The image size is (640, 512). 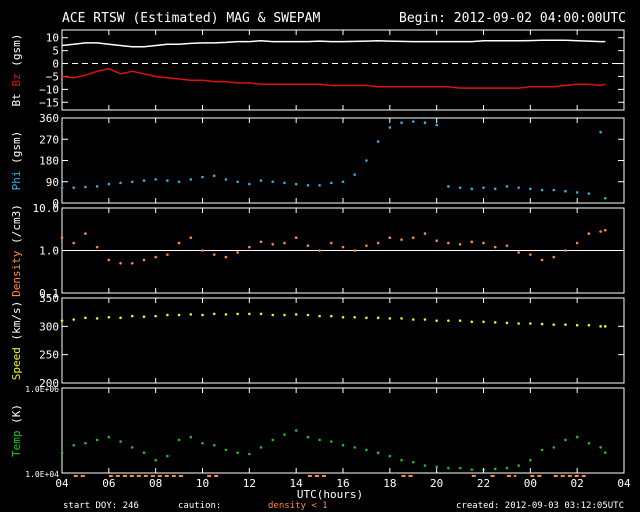 What do you see at coordinates (16, 430) in the screenshot?
I see `y-axis-label: Temp (K)` at bounding box center [16, 430].